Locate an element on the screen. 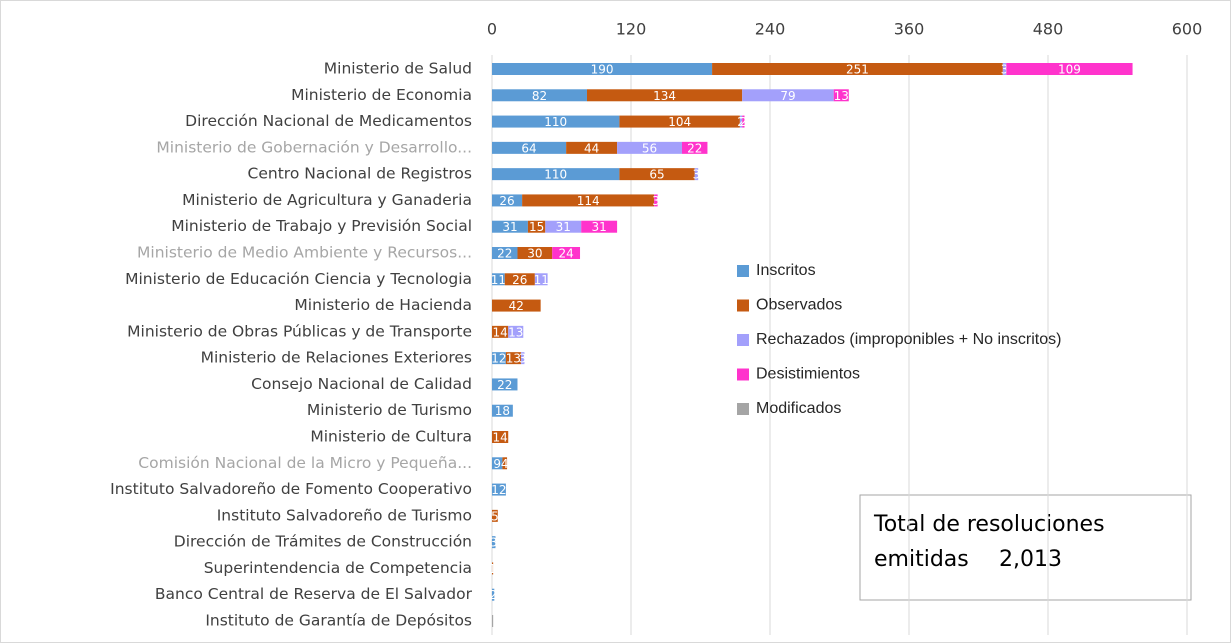  data-label: 110 is located at coordinates (555, 122).